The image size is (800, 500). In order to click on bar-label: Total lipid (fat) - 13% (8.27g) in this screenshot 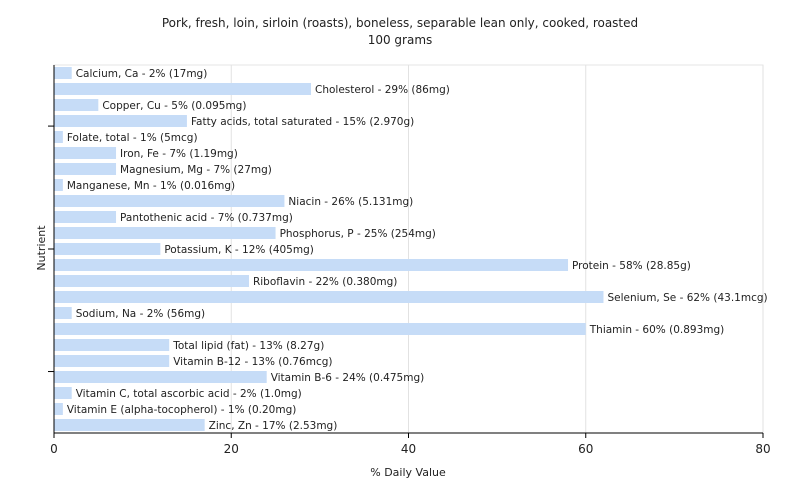, I will do `click(248, 346)`.